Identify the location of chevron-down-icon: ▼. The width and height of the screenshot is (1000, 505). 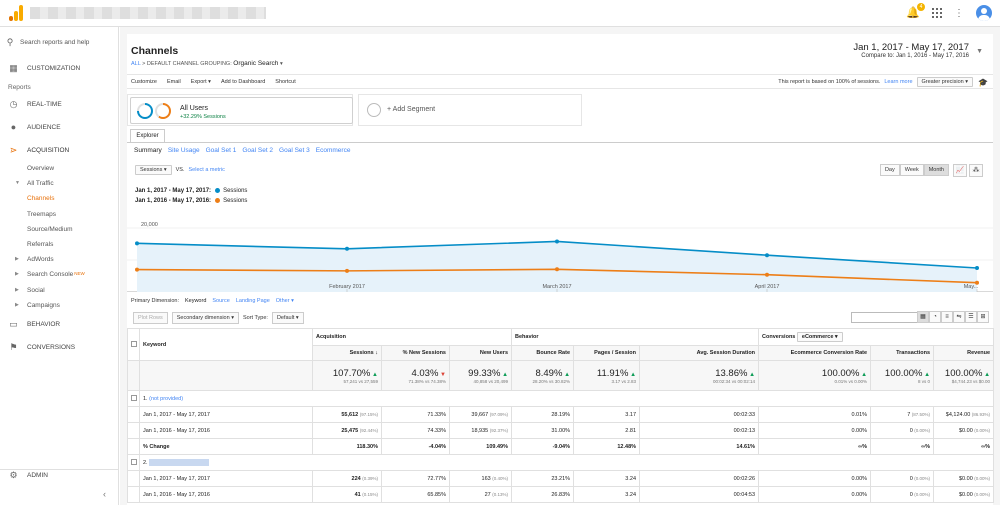
(979, 51).